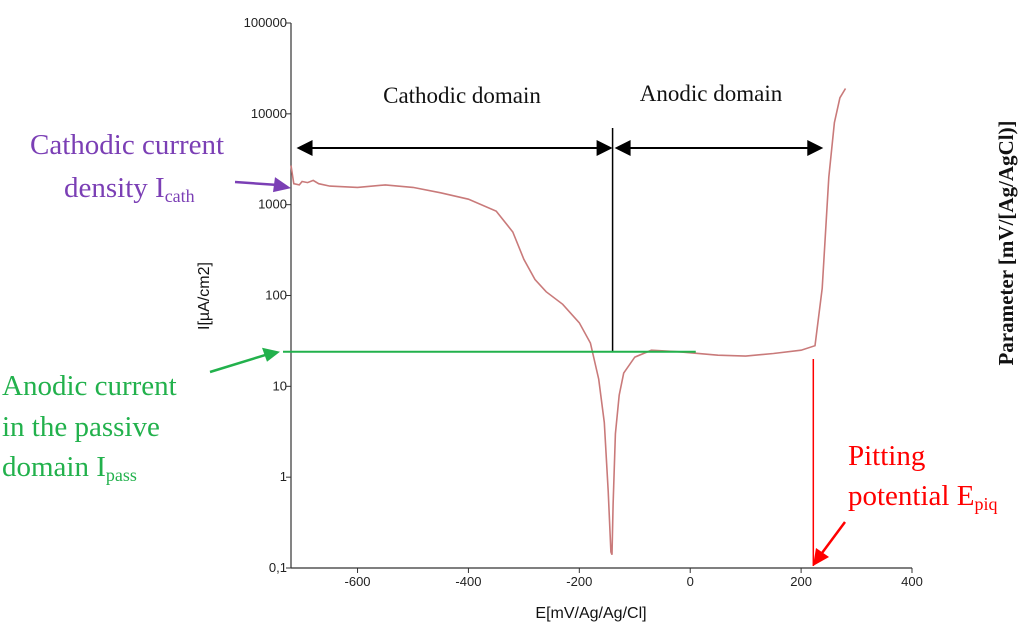  Describe the element at coordinates (922, 477) in the screenshot. I see `pitting-potential-annotation: Pitting potential Epiq` at that location.